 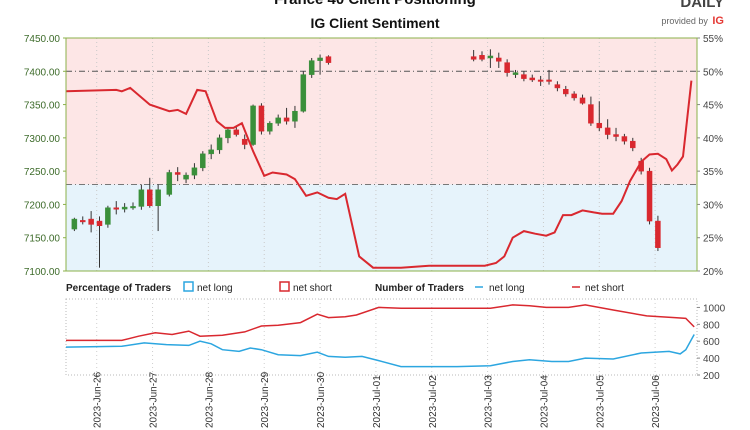 What do you see at coordinates (713, 139) in the screenshot?
I see `percent-tick-label: 40%` at bounding box center [713, 139].